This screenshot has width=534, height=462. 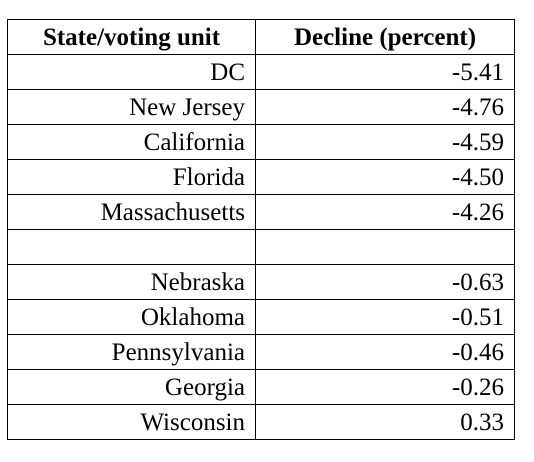 What do you see at coordinates (385, 37) in the screenshot?
I see `header-decline: Decline (percent)` at bounding box center [385, 37].